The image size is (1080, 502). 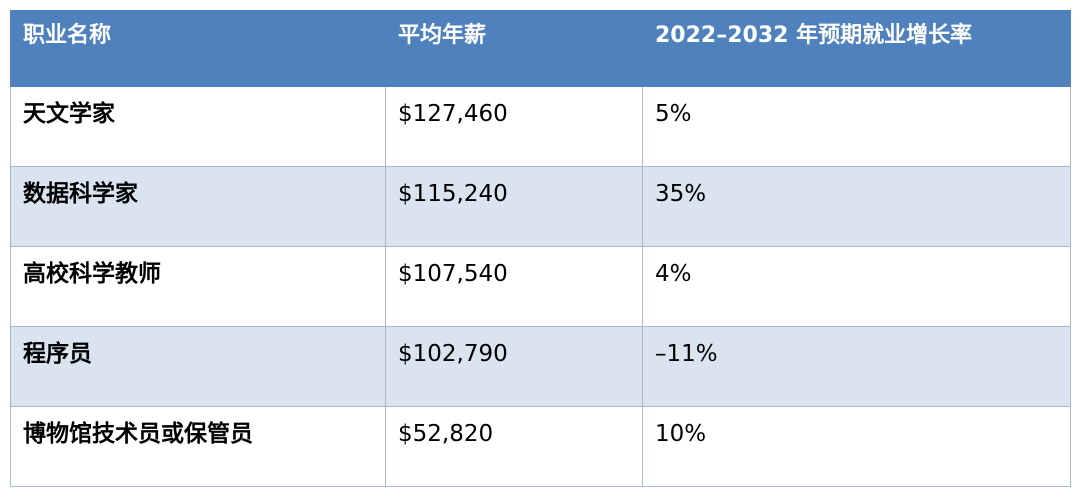 I want to click on header-occupation: 职业名称, so click(x=198, y=48).